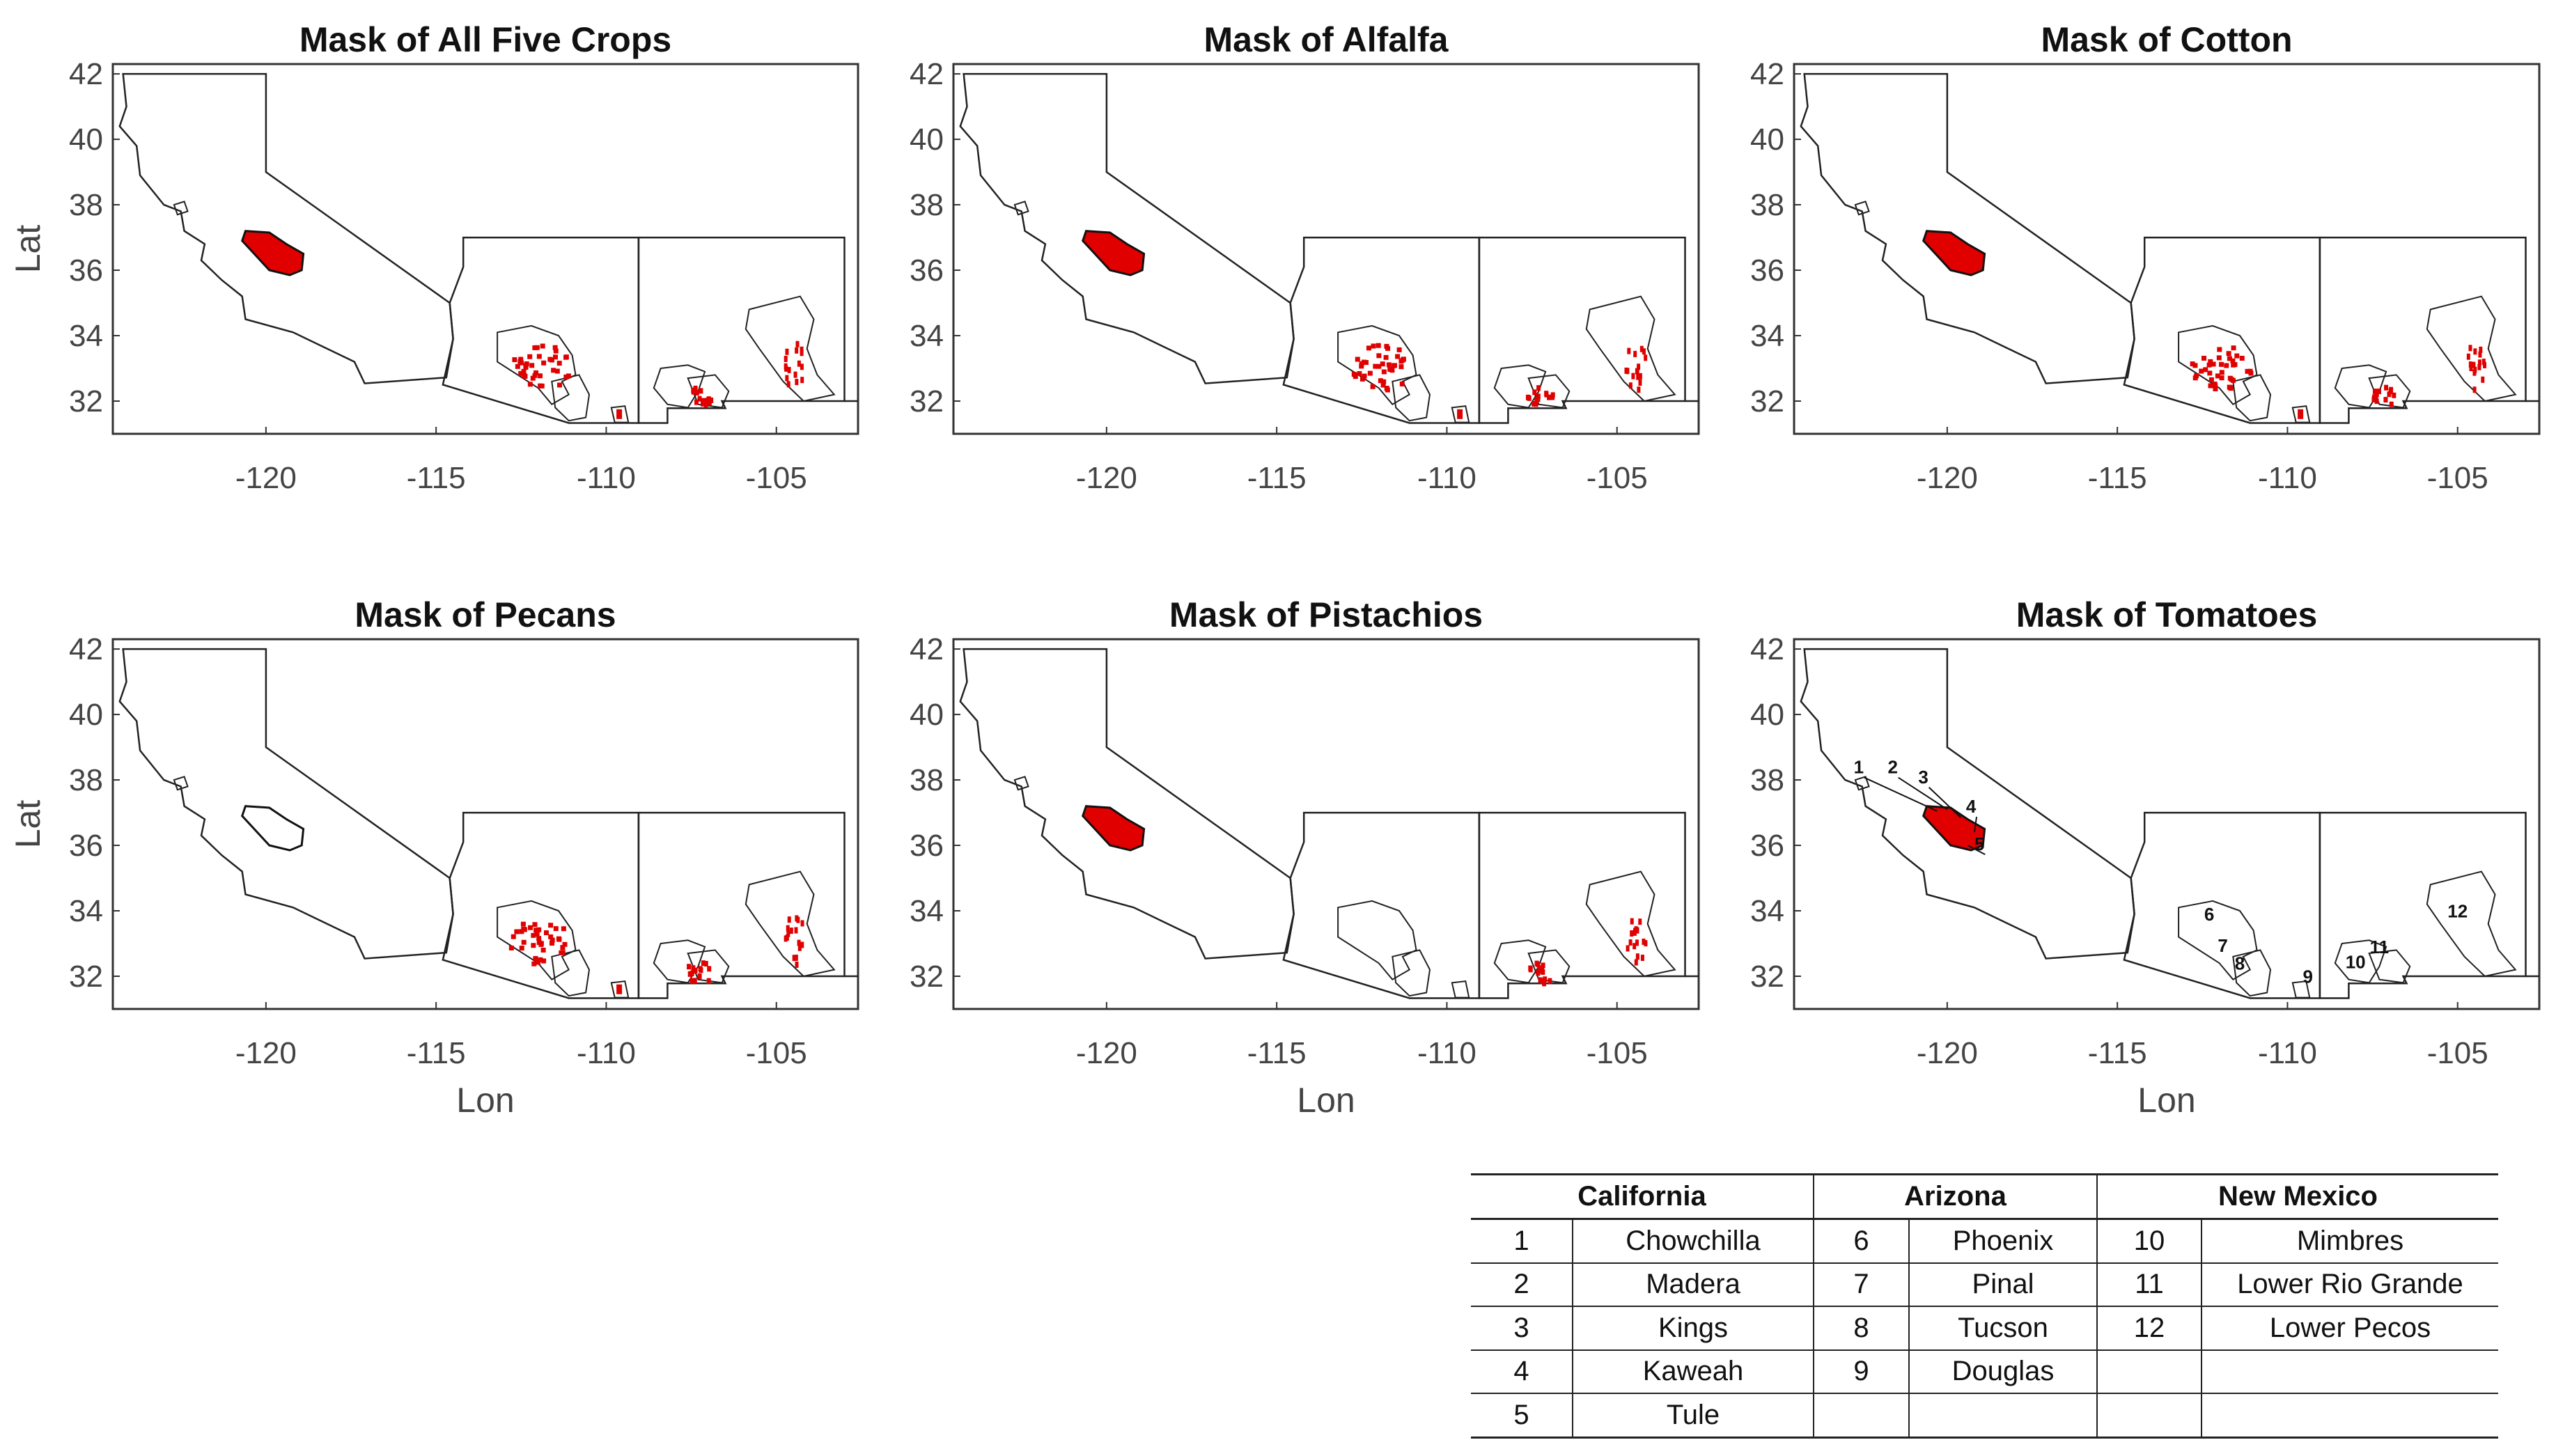 This screenshot has width=2556, height=1456. What do you see at coordinates (485, 614) in the screenshot?
I see `panel-title: Mask of Pecans` at bounding box center [485, 614].